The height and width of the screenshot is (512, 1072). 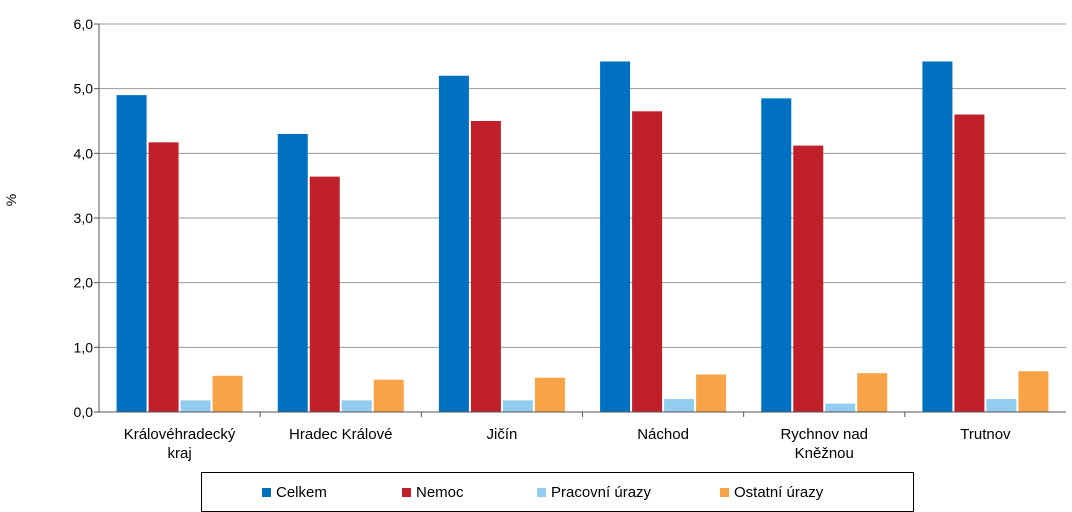 I want to click on x-category-label: Jičín, so click(x=501, y=434).